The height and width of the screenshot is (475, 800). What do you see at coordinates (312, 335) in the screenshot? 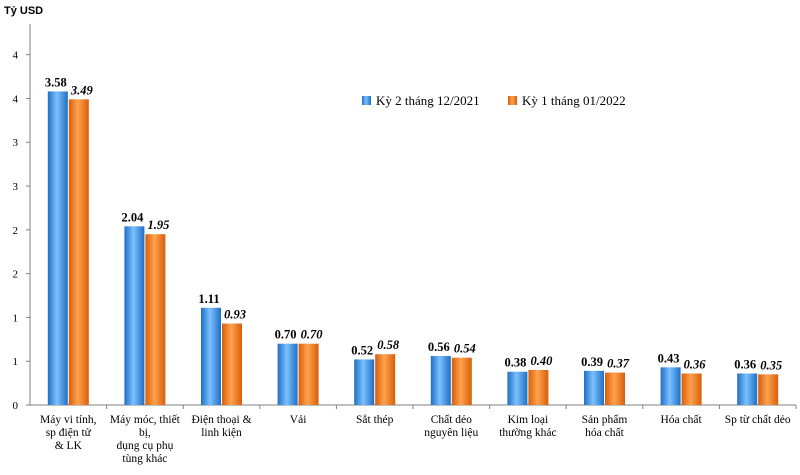
I see `data-label-series2: 0.70` at bounding box center [312, 335].